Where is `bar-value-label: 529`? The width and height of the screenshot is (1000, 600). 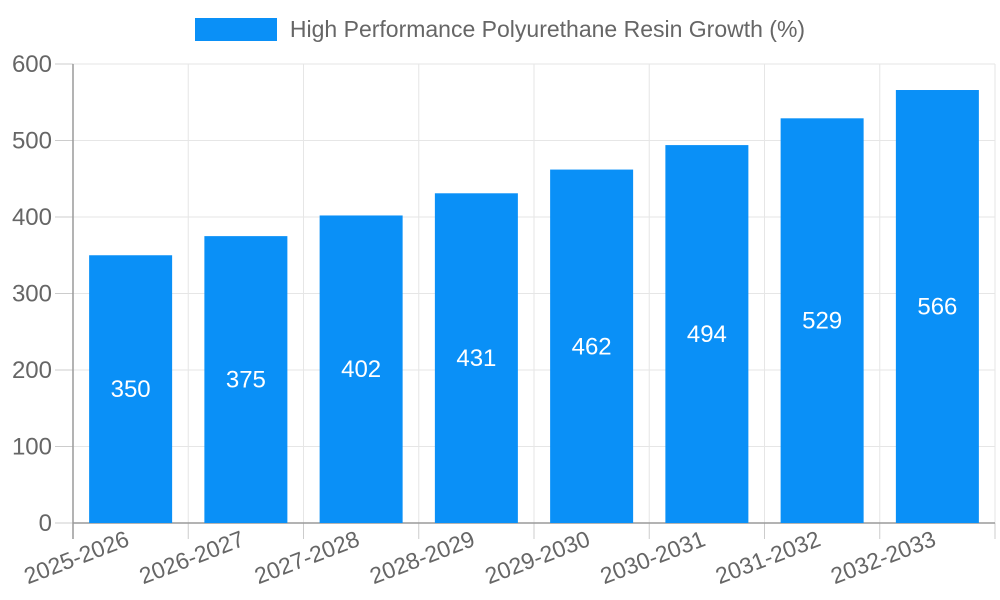 bar-value-label: 529 is located at coordinates (822, 321).